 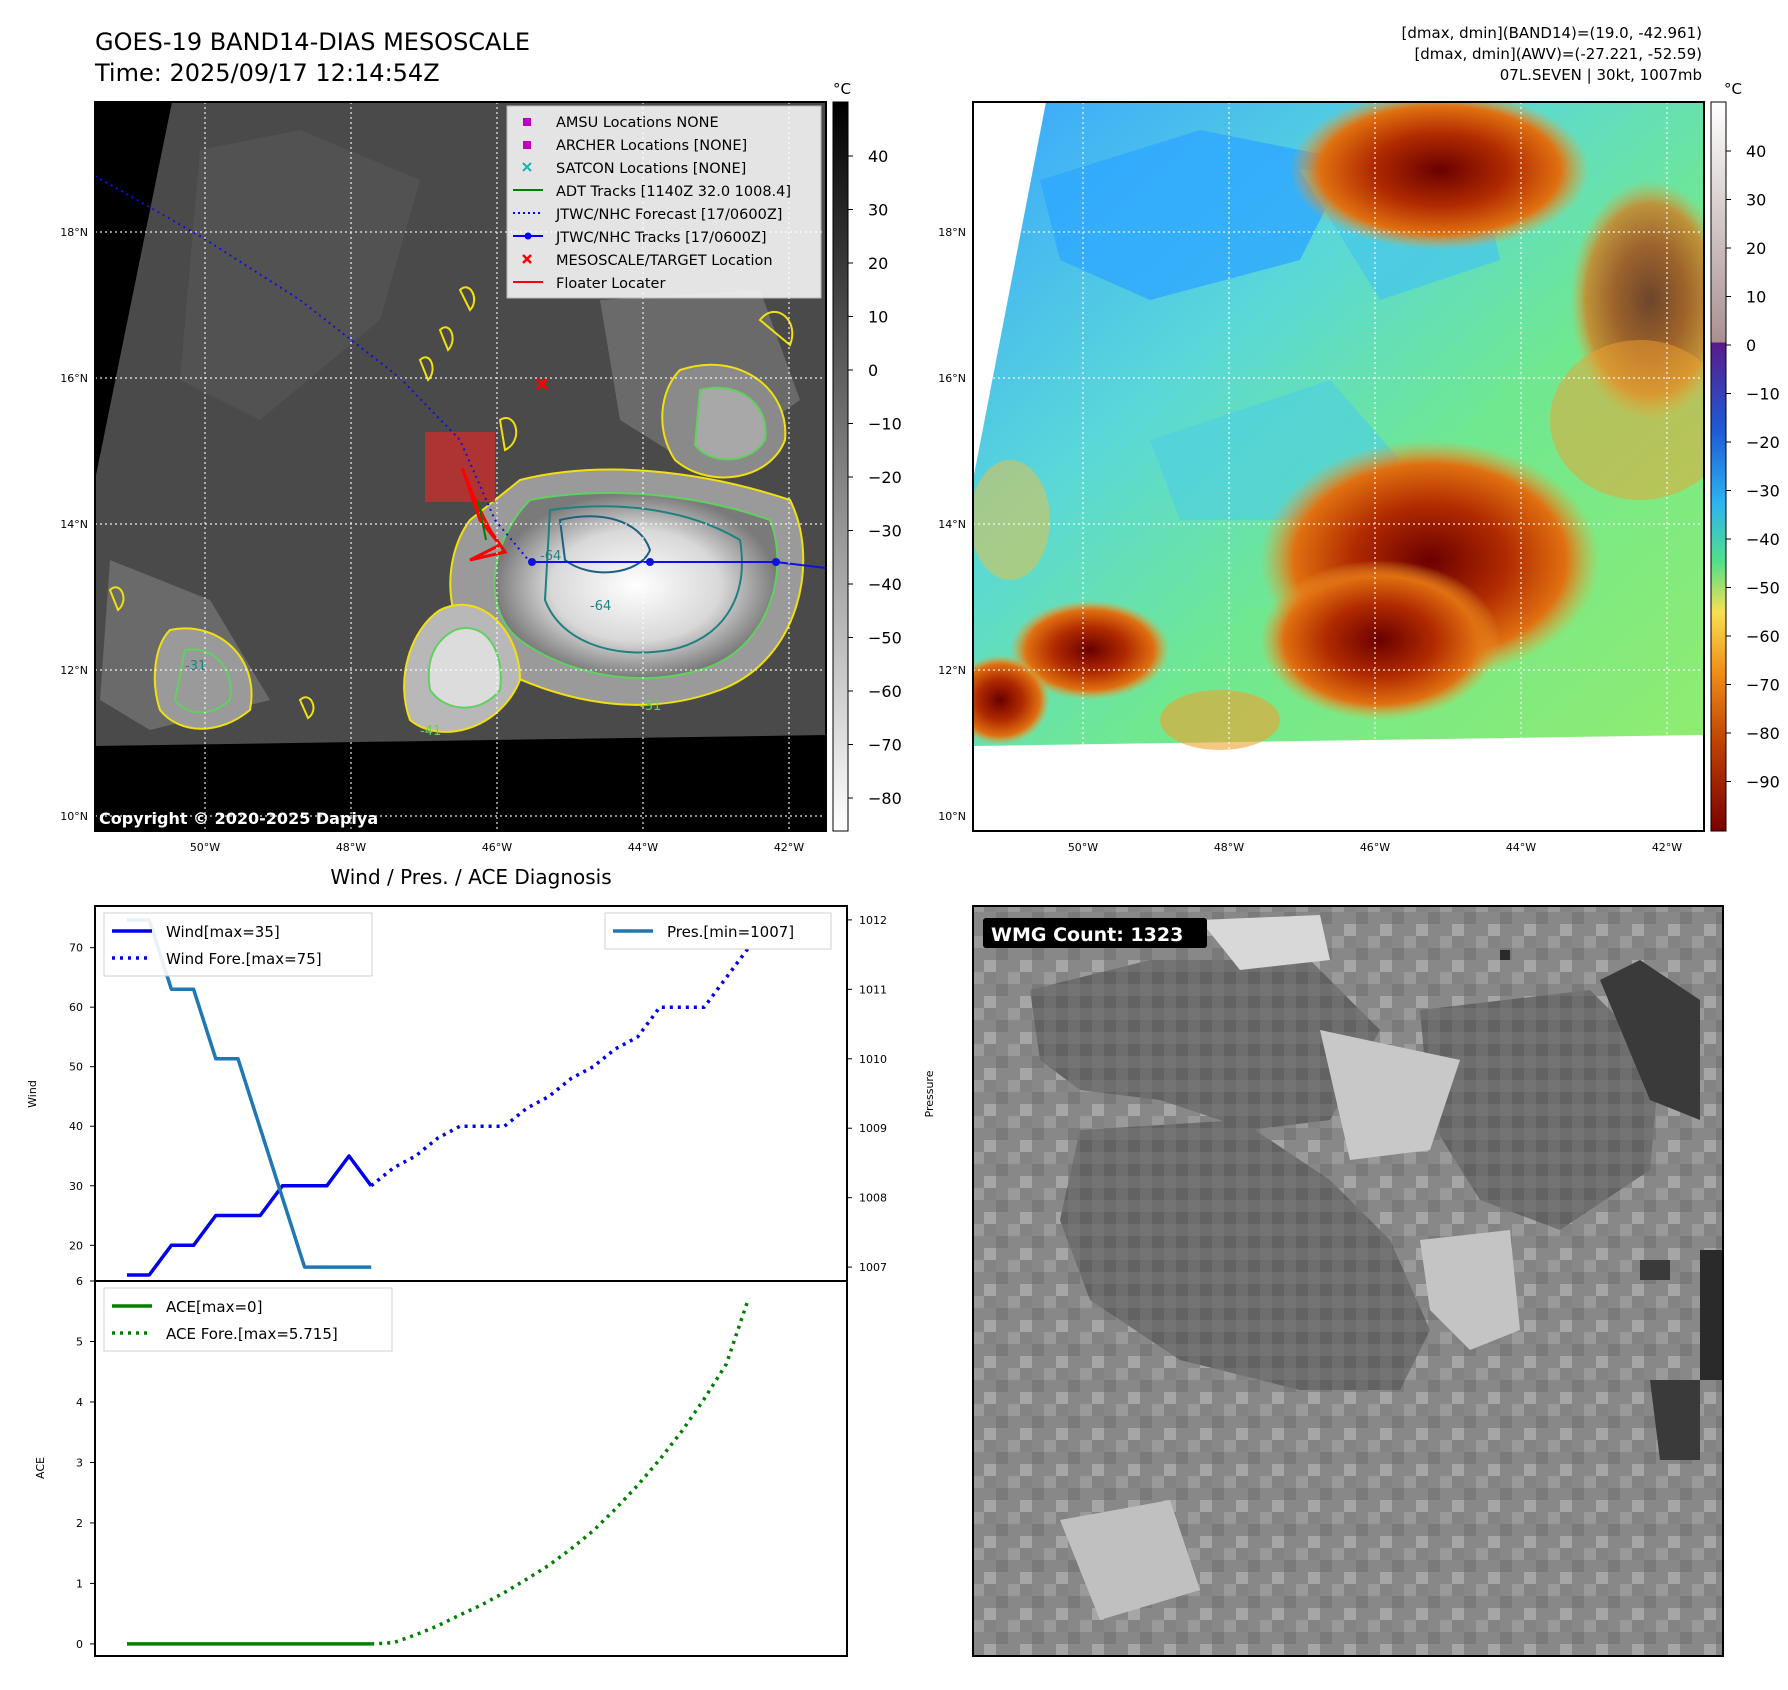 I want to click on colorbar-tick-label: 20, so click(x=1756, y=248).